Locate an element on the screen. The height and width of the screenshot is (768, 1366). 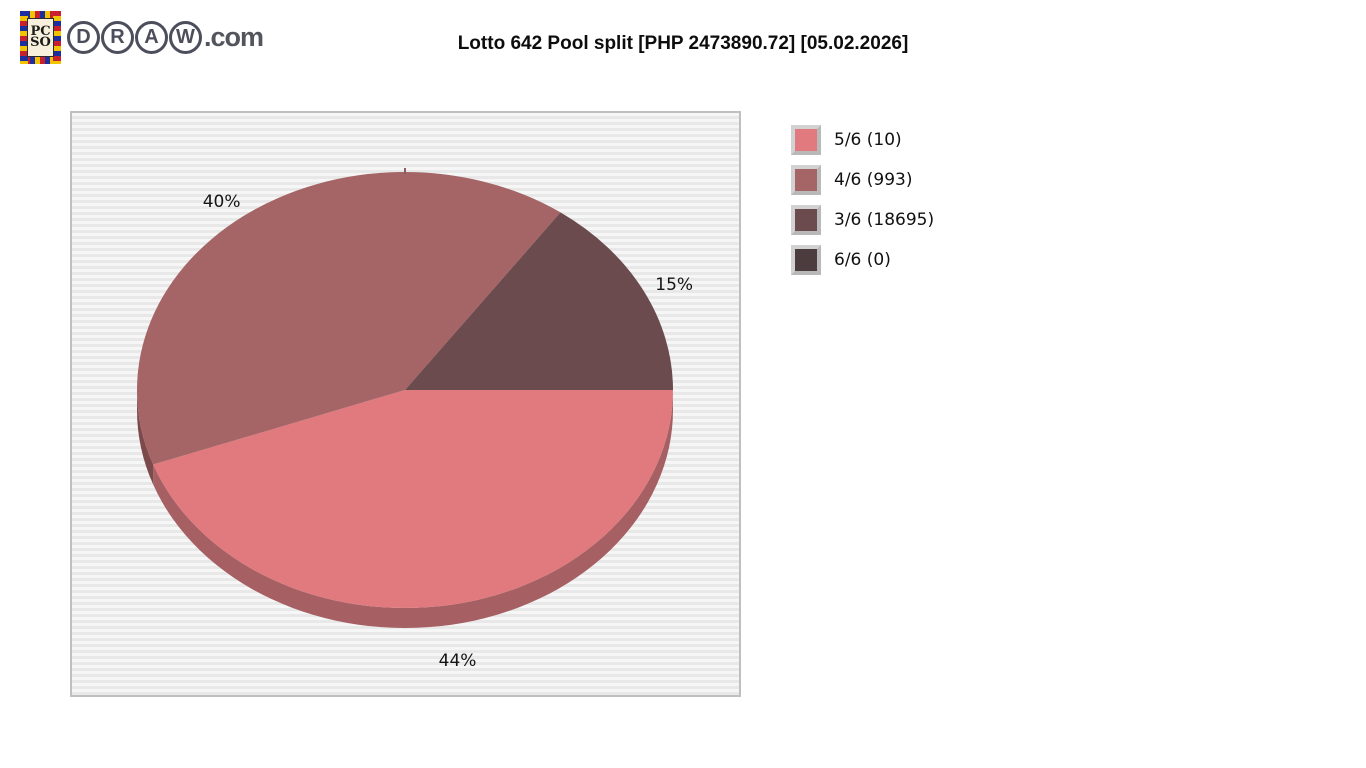
pie-top-tick is located at coordinates (405, 171).